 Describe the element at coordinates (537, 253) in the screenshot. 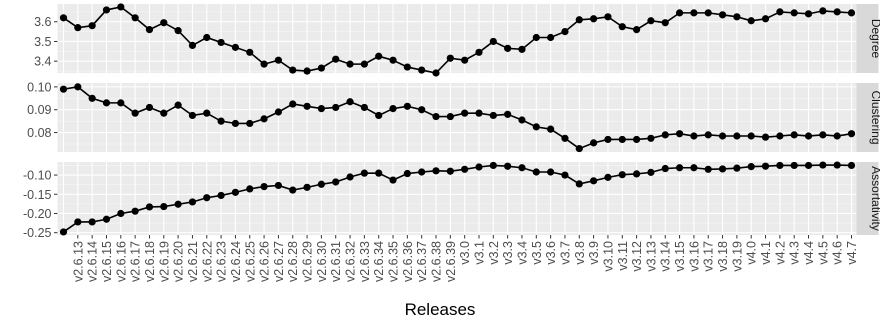

I see `x-tick-label: v3.5` at that location.